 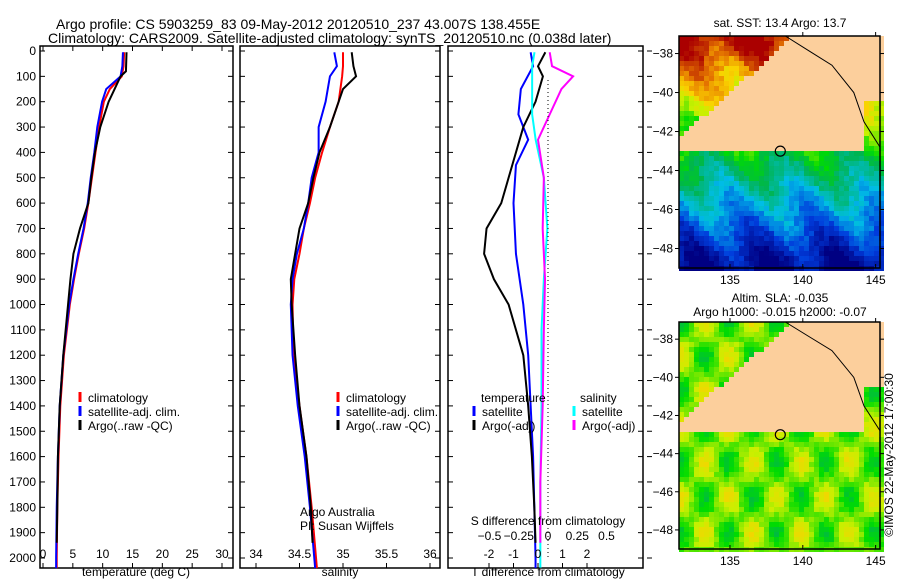 What do you see at coordinates (323, 297) in the screenshot?
I see `series-line-argo-raw-qc-` at bounding box center [323, 297].